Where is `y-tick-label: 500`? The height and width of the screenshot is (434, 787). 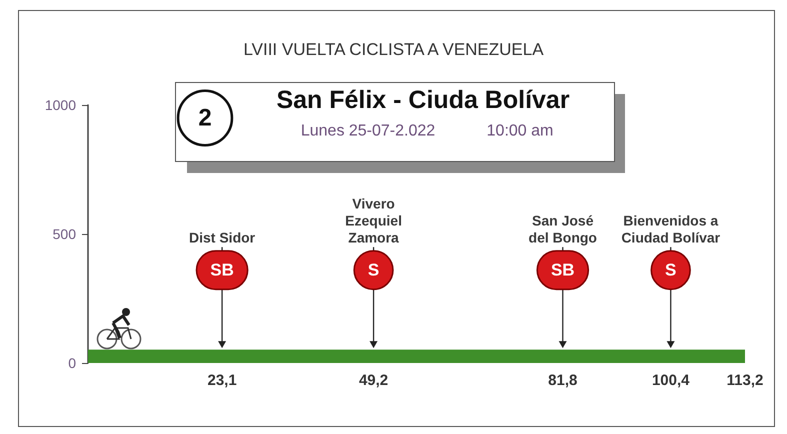
y-tick-label: 500 is located at coordinates (64, 234).